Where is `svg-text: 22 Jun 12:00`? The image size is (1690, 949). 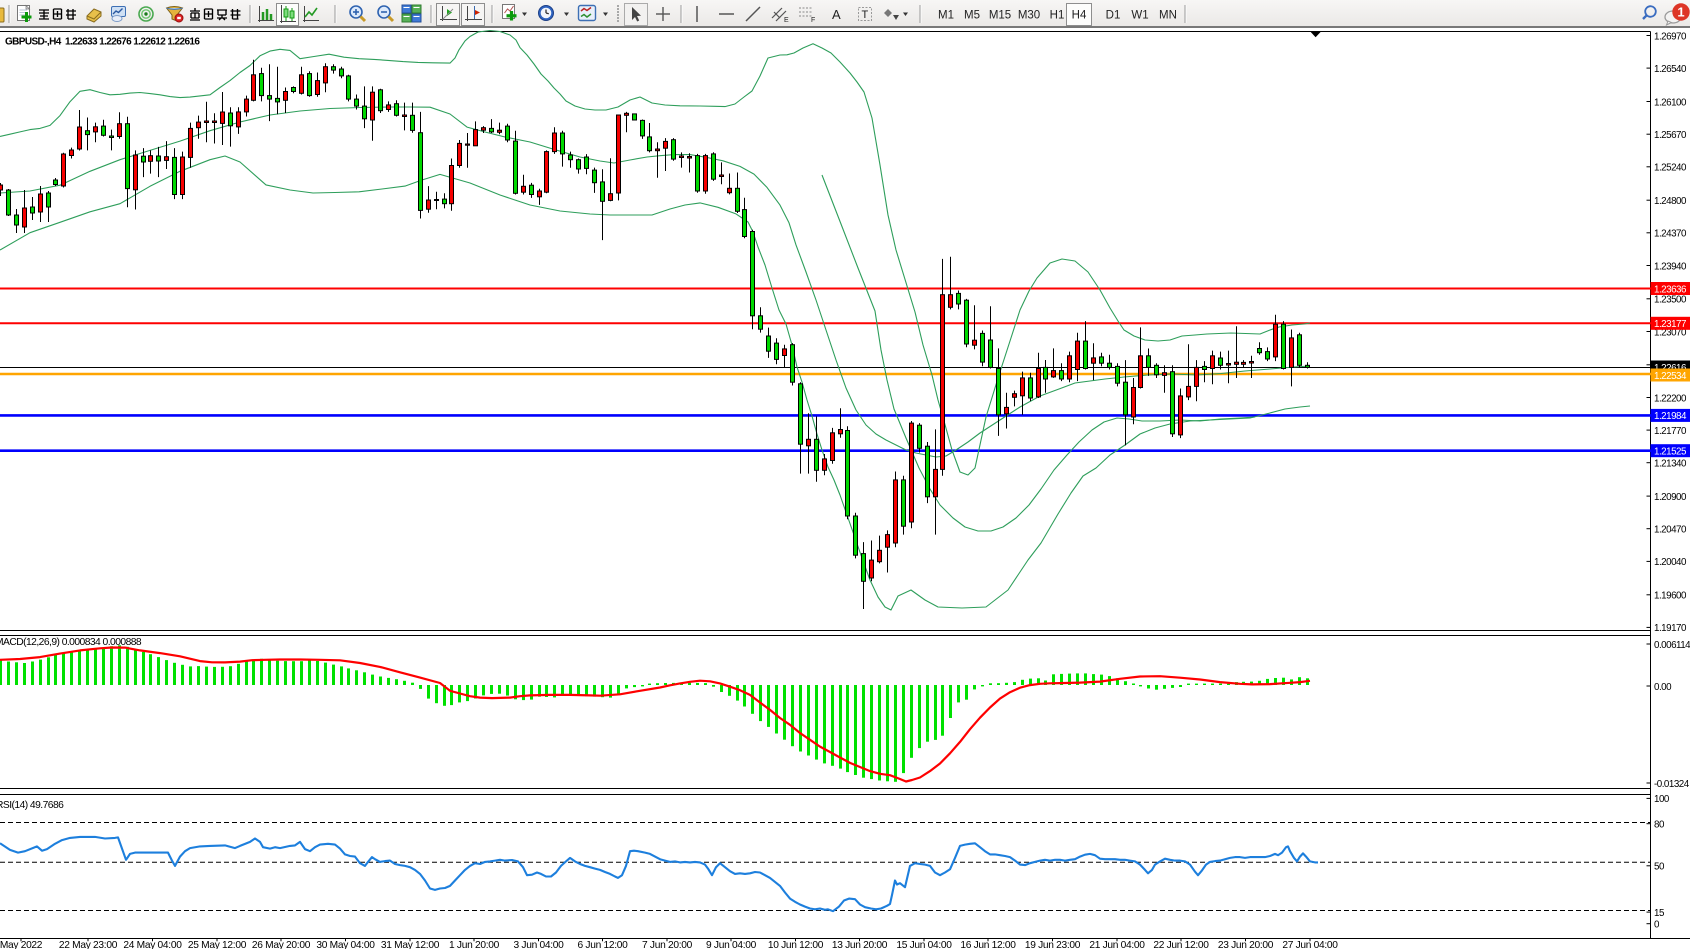 svg-text: 22 Jun 12:00 is located at coordinates (1181, 944).